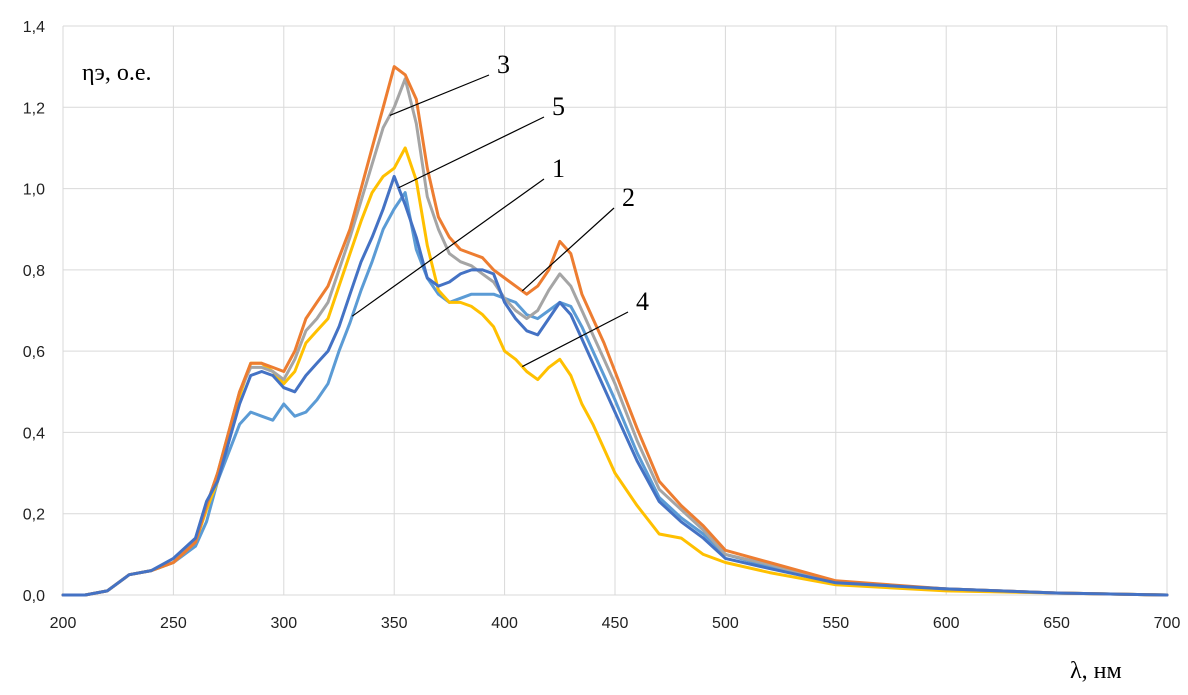  Describe the element at coordinates (34, 515) in the screenshot. I see `y-tick-label: 0,2` at that location.